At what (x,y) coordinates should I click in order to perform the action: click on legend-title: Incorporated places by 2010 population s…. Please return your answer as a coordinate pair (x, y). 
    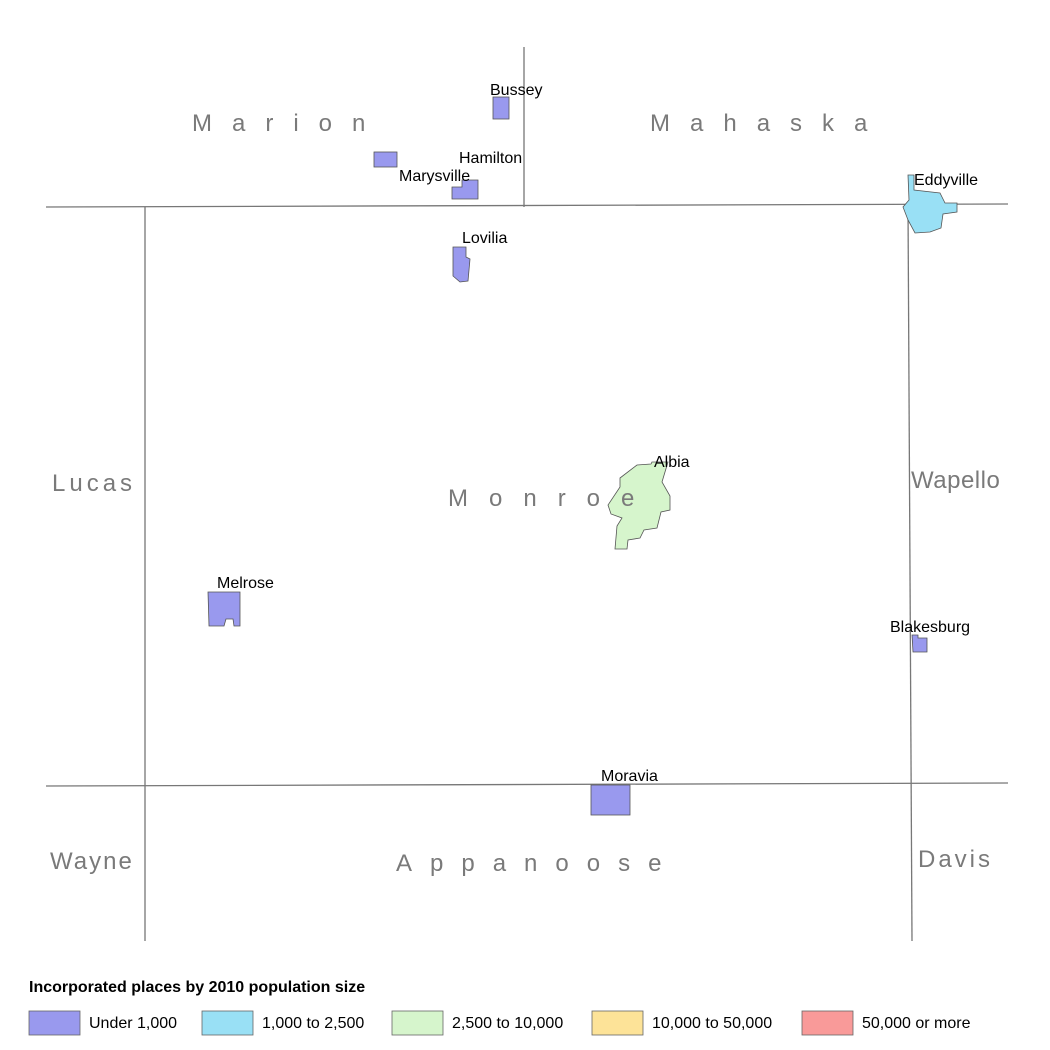
    Looking at the image, I should click on (197, 987).